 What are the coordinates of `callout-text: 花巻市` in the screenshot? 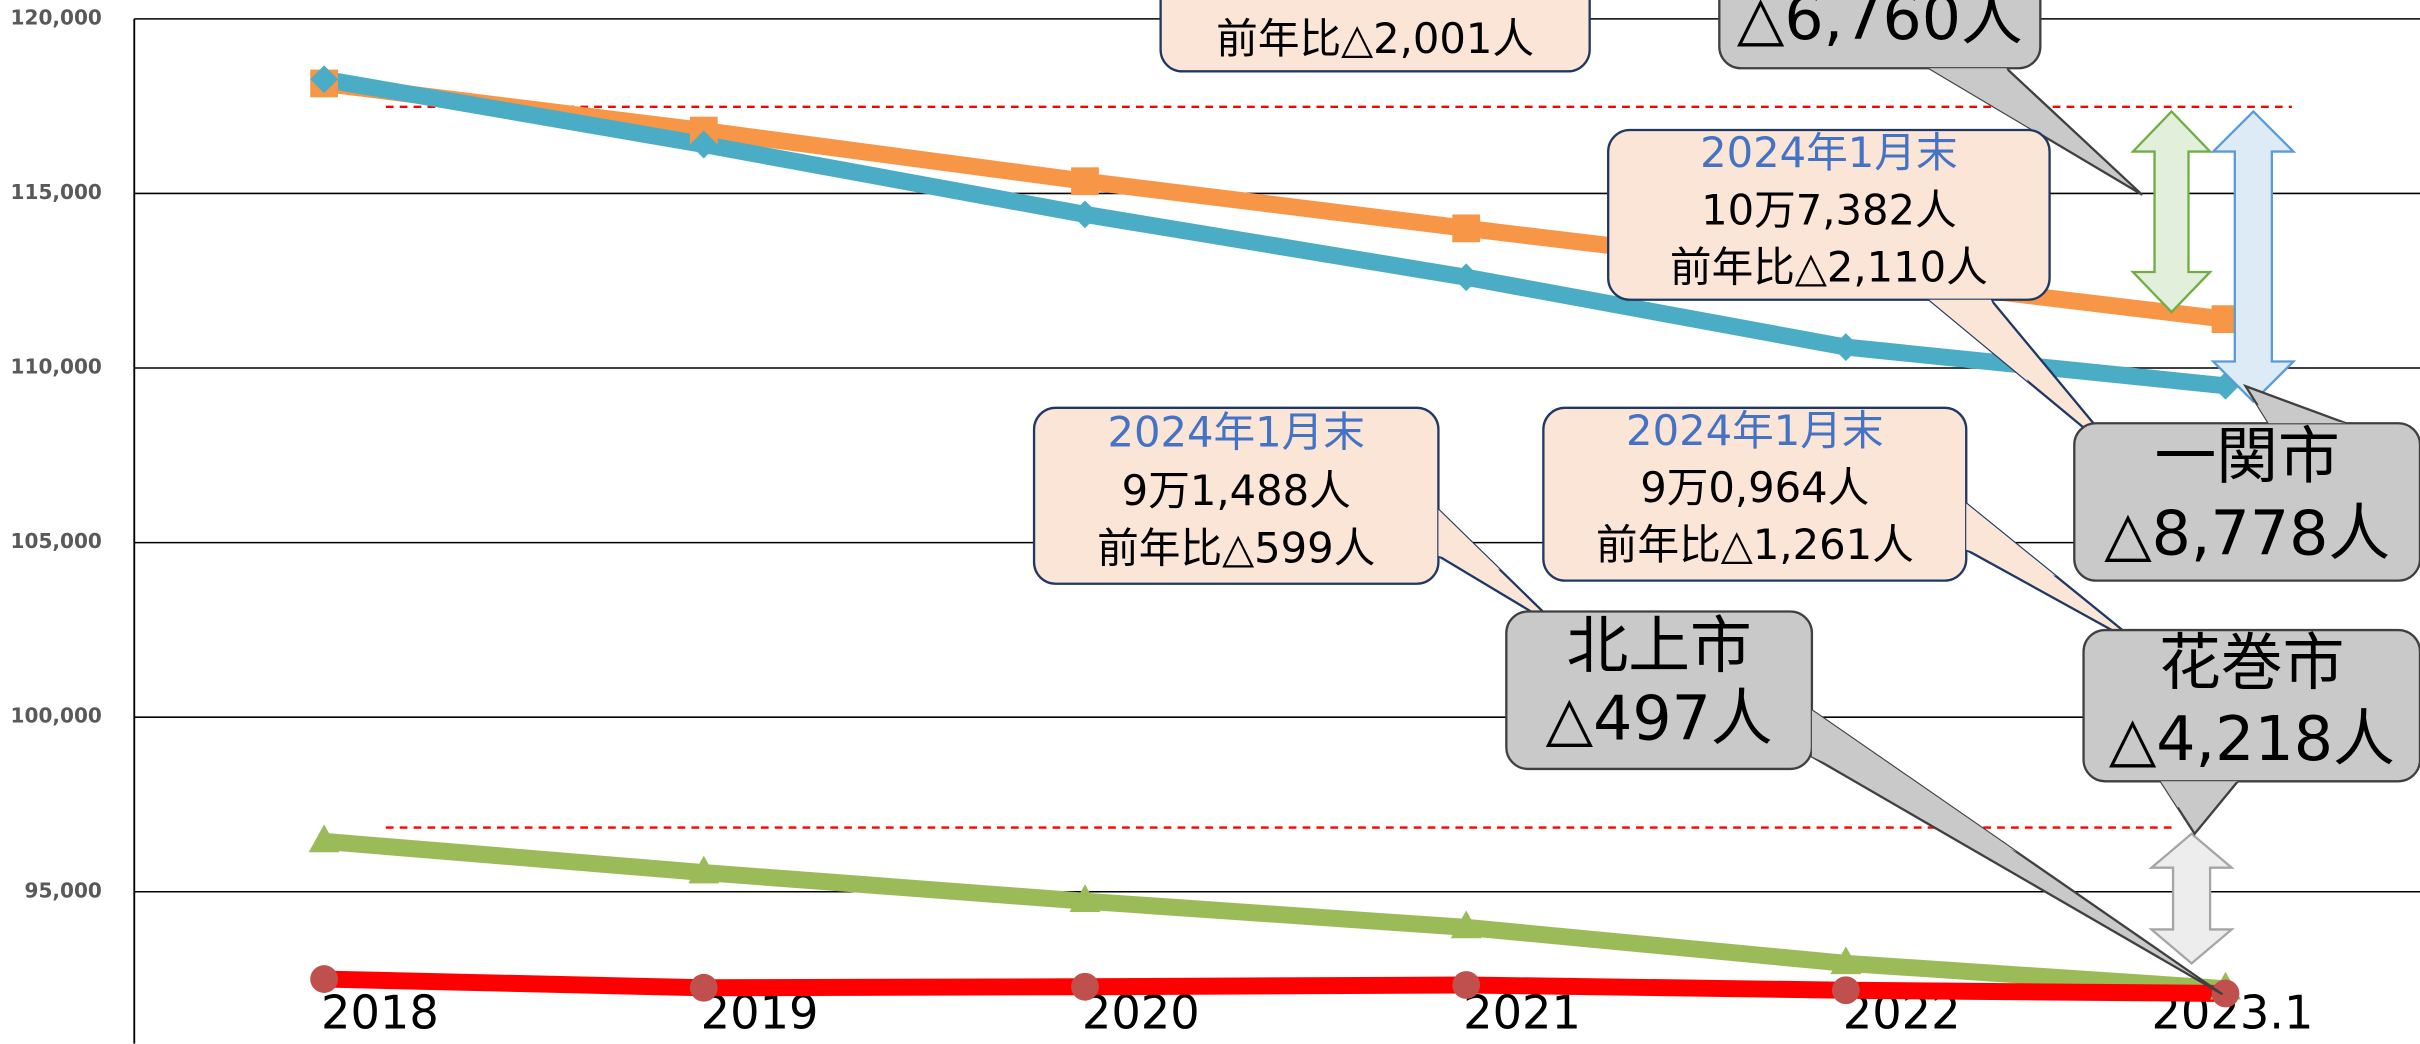 It's located at (2251, 663).